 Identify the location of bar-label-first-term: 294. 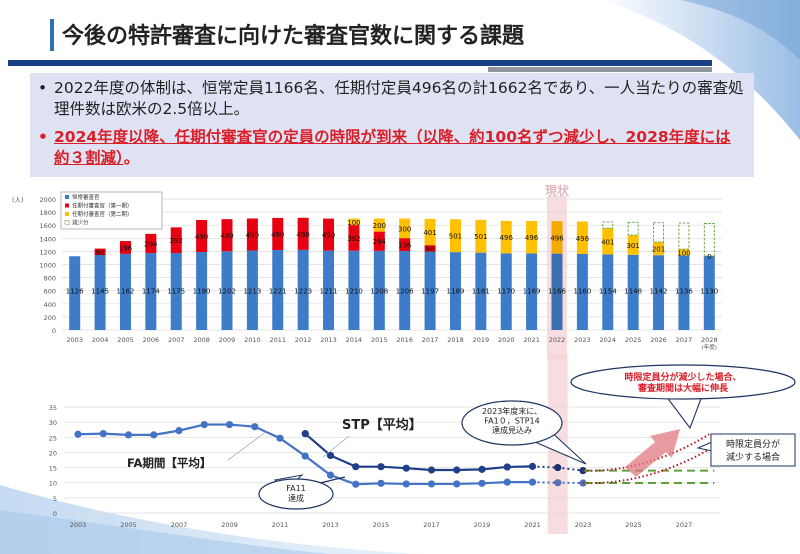
(151, 244).